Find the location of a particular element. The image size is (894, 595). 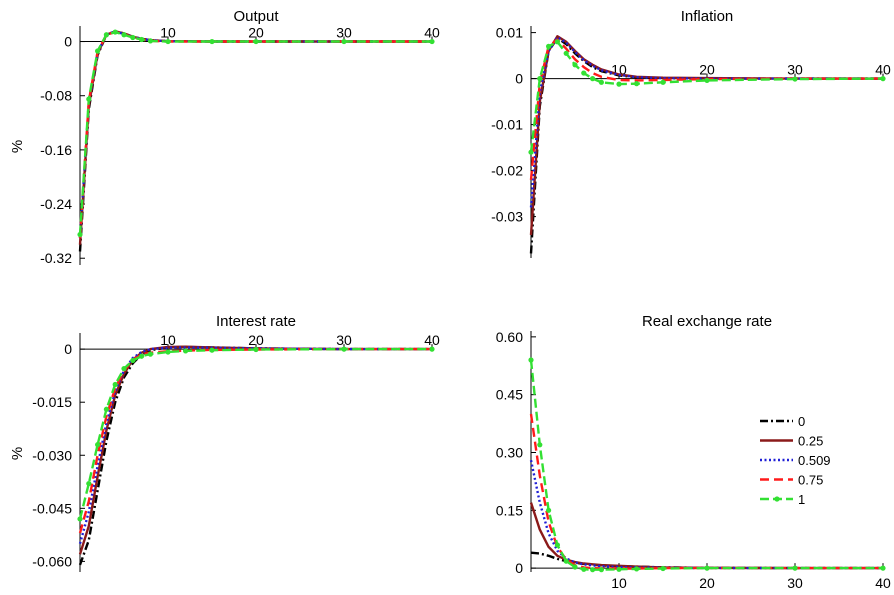

y-tick-label: 0.30 is located at coordinates (509, 453).